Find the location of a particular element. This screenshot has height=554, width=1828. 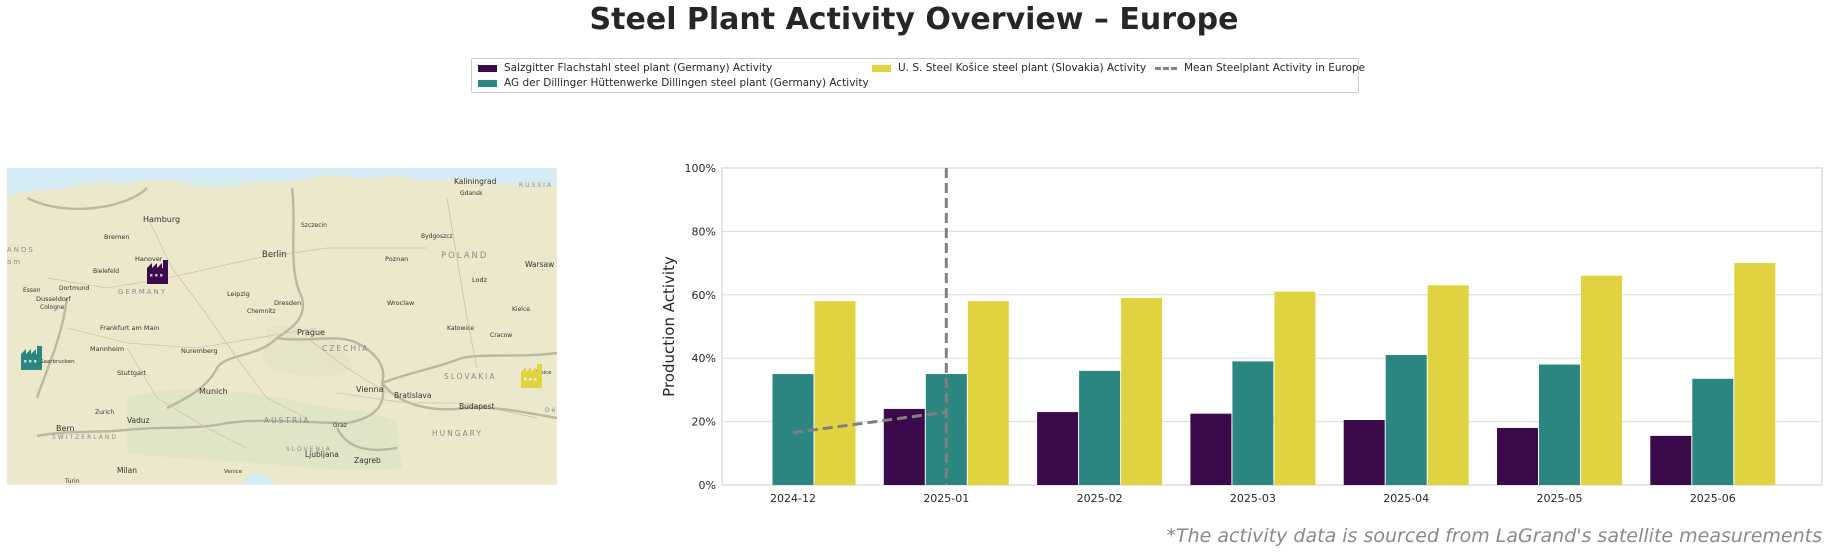

map-city-label: Cracow is located at coordinates (501, 335).